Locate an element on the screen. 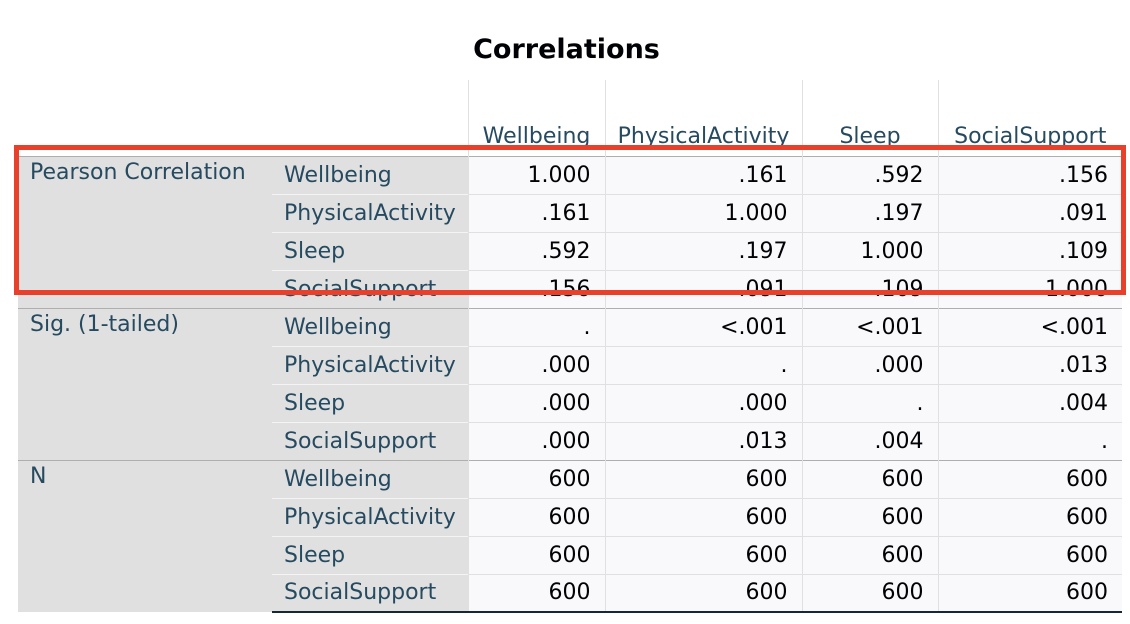 The image size is (1130, 624). column-header: Sleep is located at coordinates (869, 118).